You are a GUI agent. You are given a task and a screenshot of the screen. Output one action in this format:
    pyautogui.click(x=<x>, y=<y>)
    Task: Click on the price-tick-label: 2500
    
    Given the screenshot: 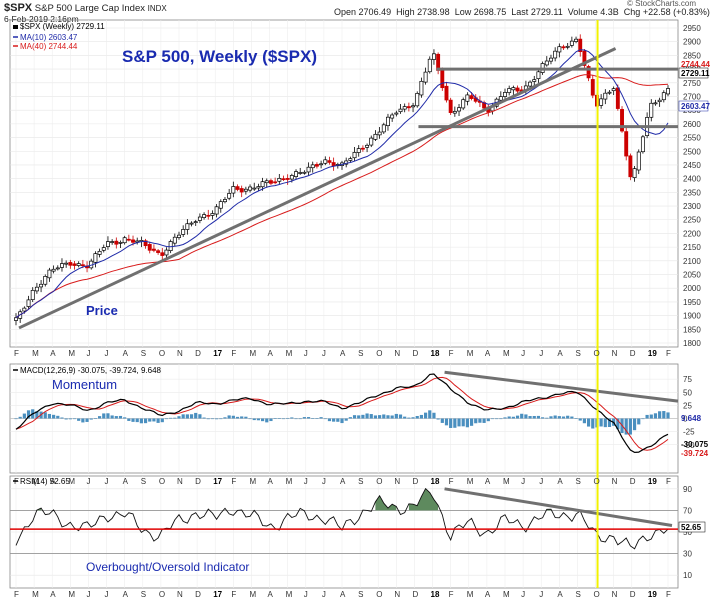 What is the action you would take?
    pyautogui.click(x=692, y=151)
    